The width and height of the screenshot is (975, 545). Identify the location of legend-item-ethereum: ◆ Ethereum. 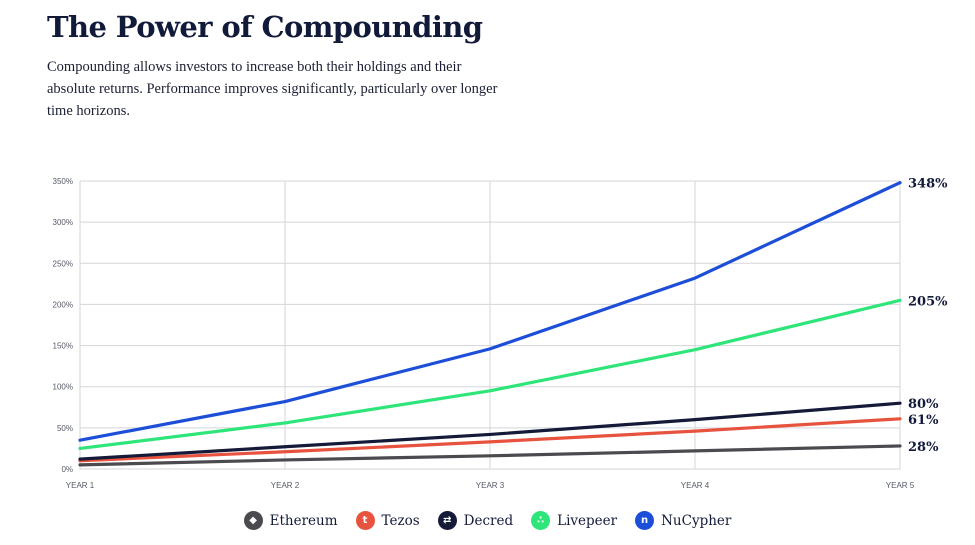
(290, 520).